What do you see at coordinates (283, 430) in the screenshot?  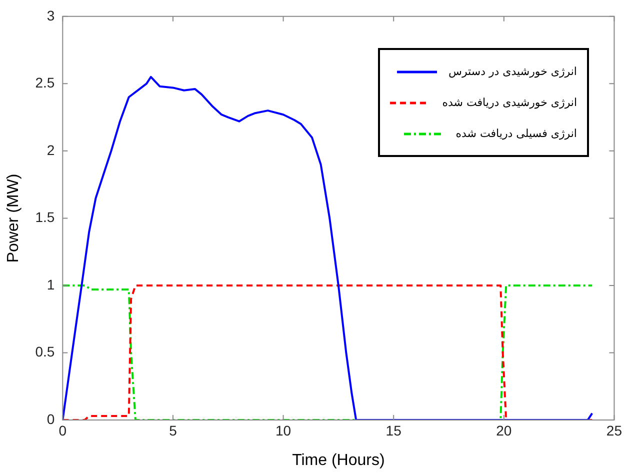 I see `x-tick-label: 10` at bounding box center [283, 430].